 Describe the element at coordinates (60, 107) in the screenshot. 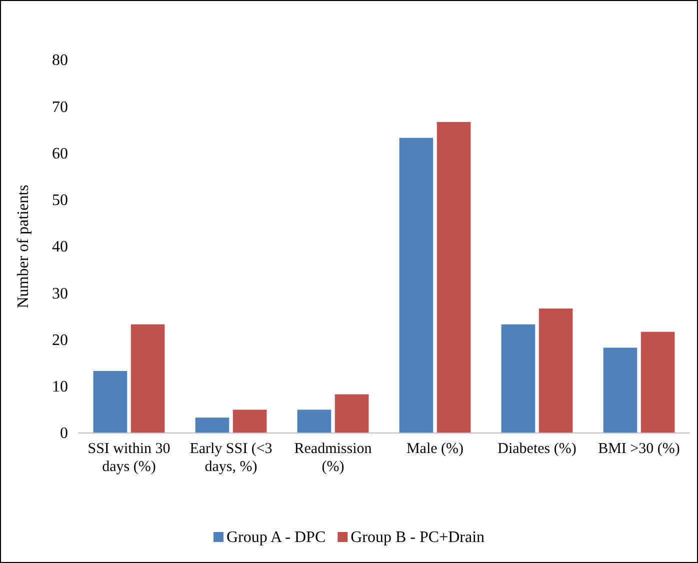

I see `y-tick-label: 70` at that location.